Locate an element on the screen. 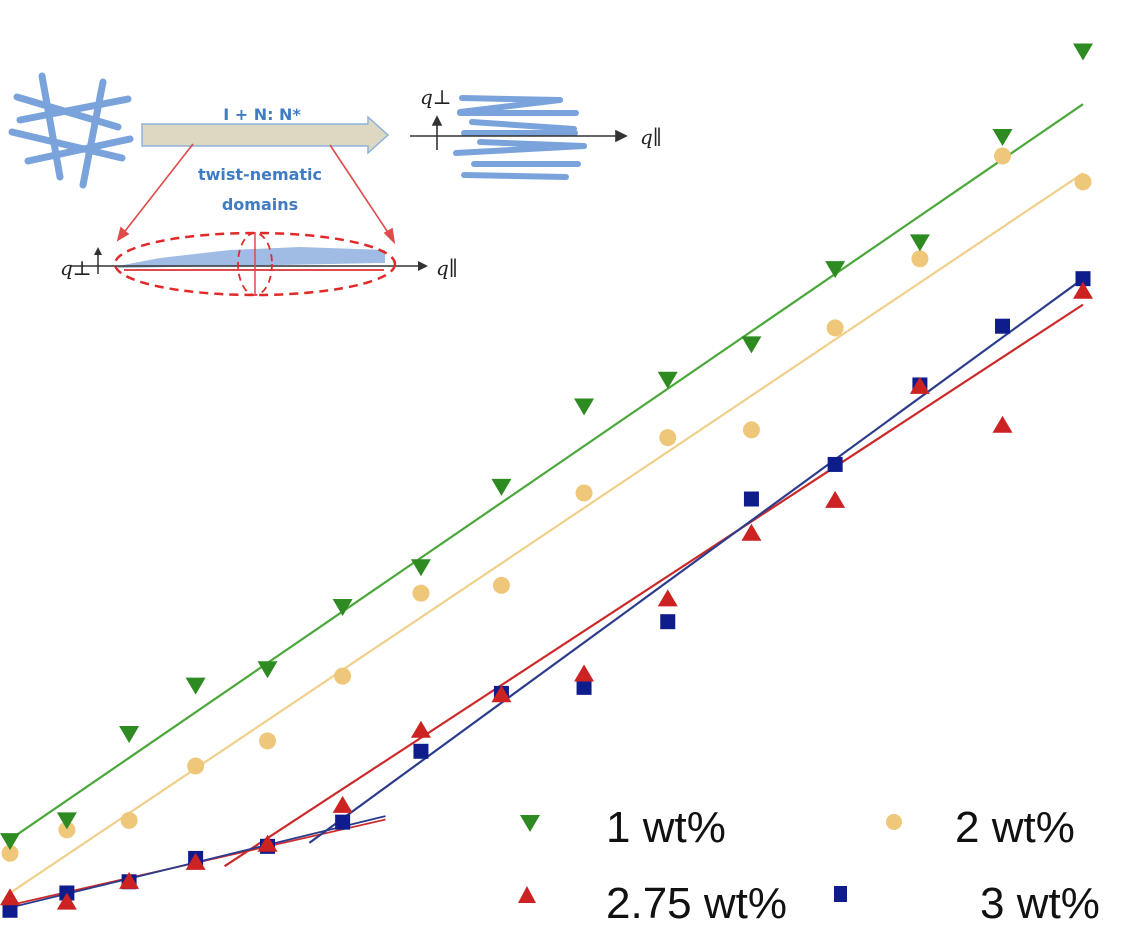 The image size is (1126, 936). legend-label-3wt: 3 wt% is located at coordinates (1040, 903).